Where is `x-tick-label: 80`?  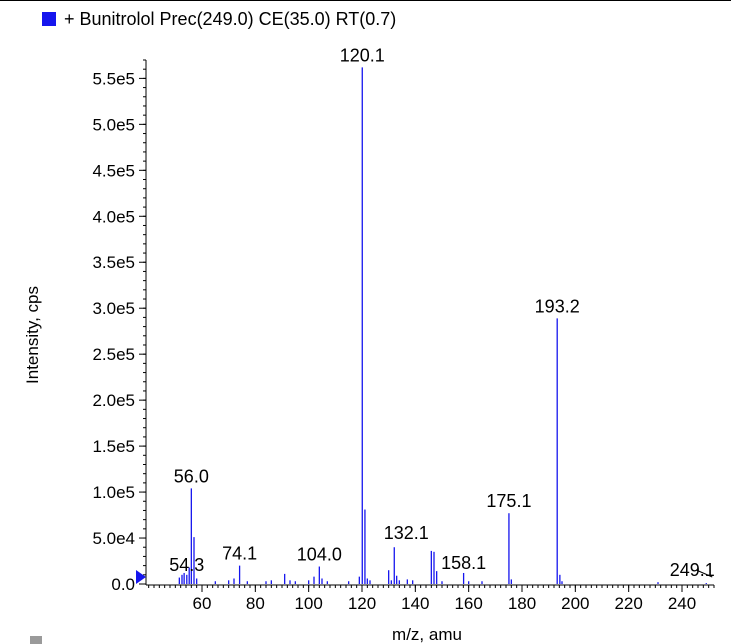 x-tick-label: 80 is located at coordinates (255, 603).